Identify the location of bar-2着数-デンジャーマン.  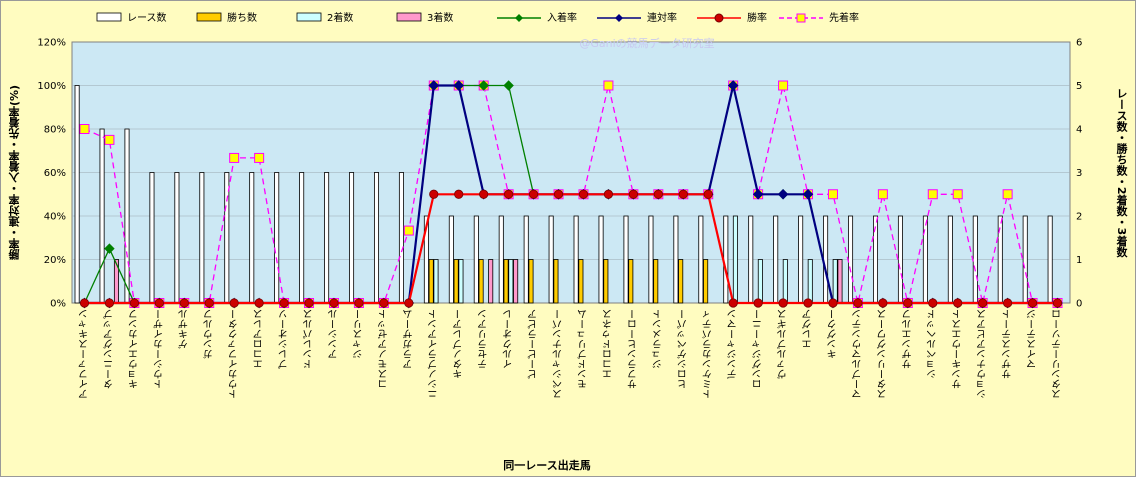
(735, 259).